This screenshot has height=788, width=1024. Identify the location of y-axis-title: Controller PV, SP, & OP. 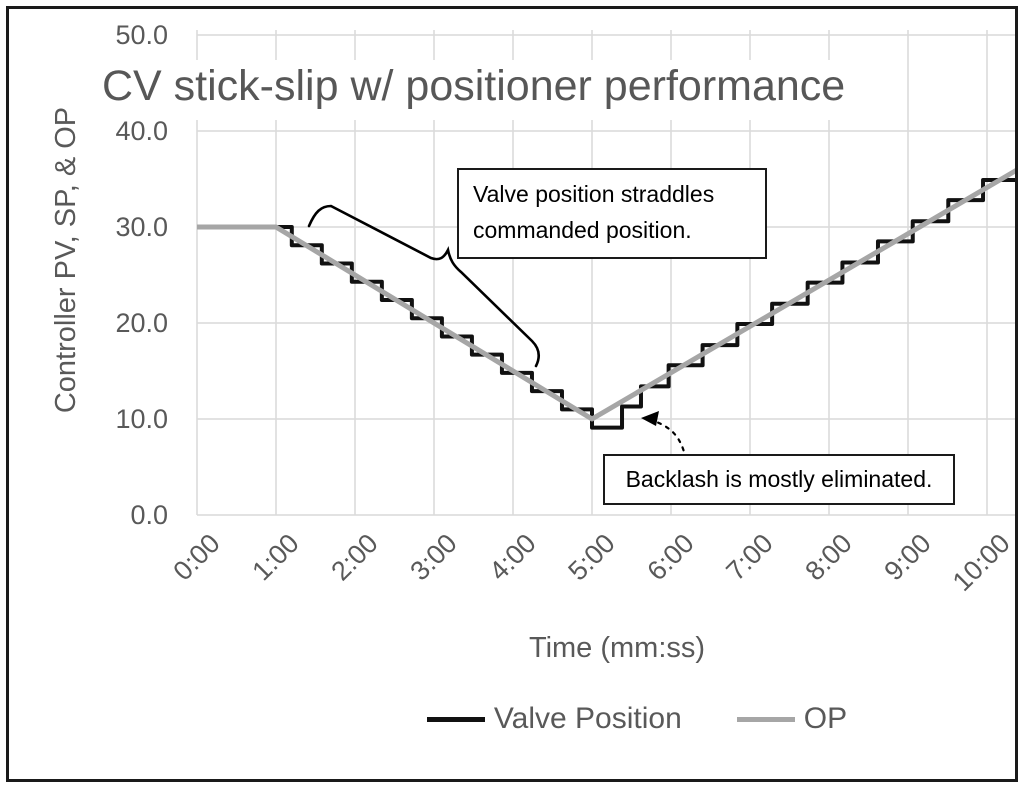
(66, 260).